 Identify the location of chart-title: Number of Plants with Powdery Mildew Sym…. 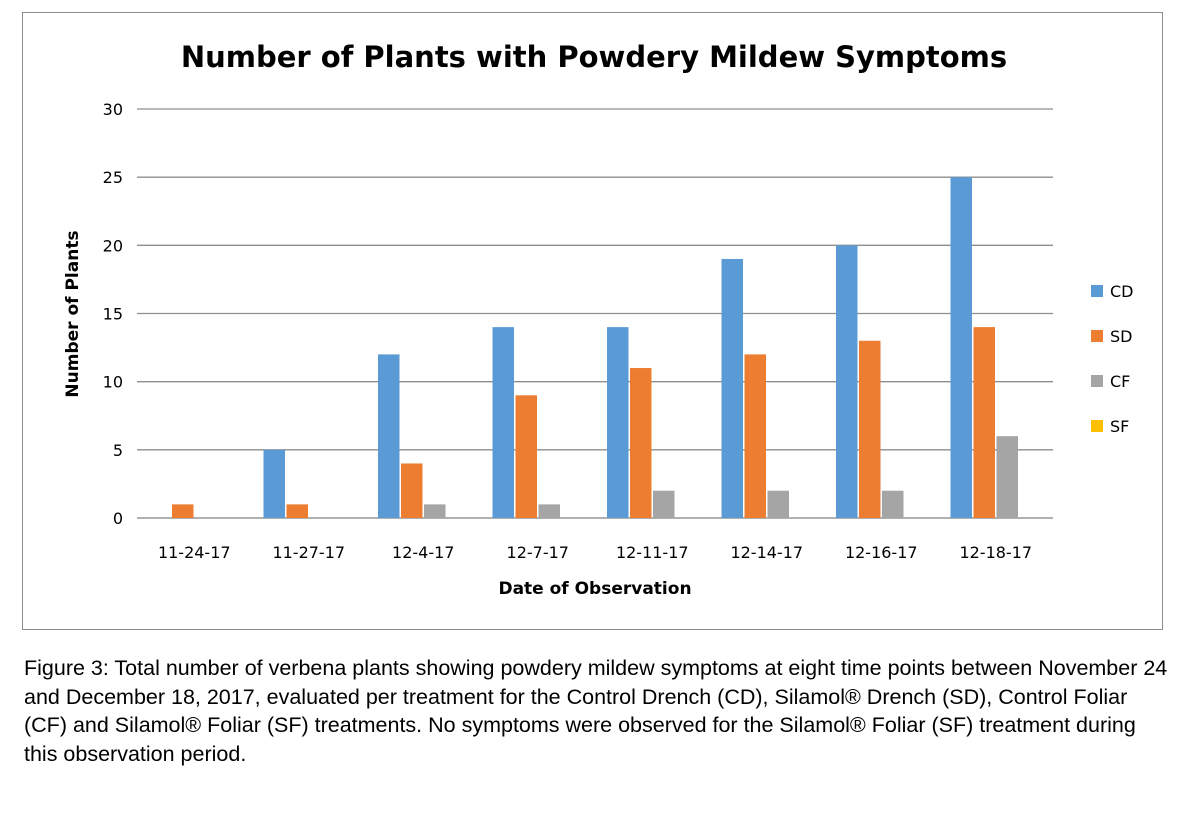
(594, 57).